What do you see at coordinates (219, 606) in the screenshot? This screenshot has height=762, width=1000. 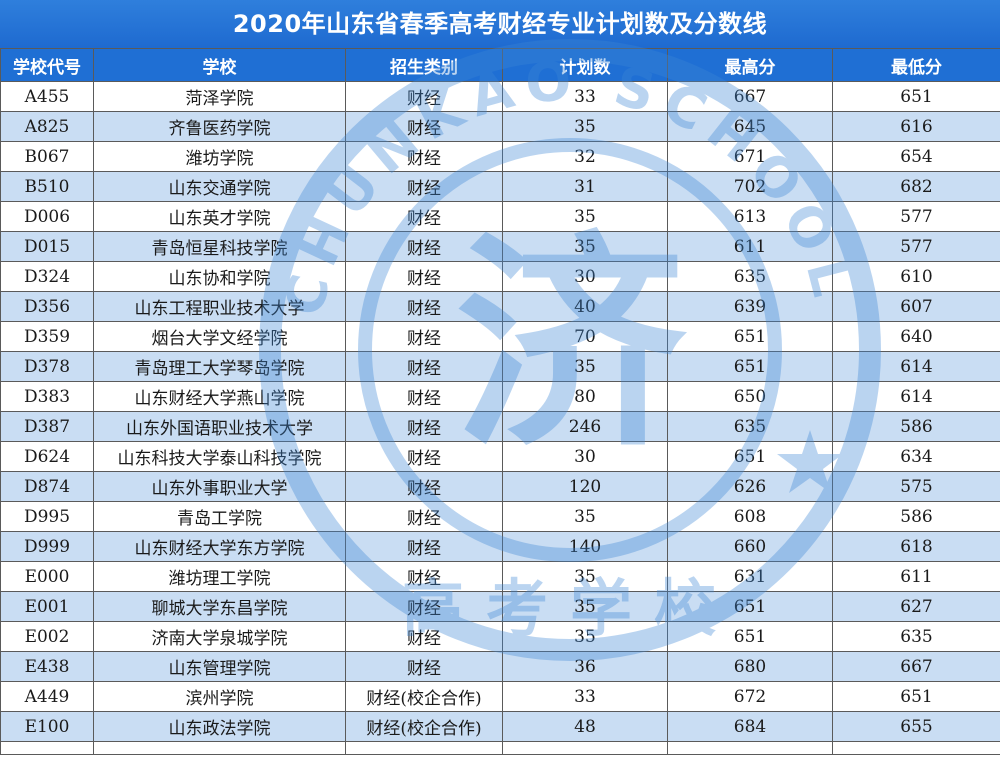 I see `school-name: 聊城大学东昌学院` at bounding box center [219, 606].